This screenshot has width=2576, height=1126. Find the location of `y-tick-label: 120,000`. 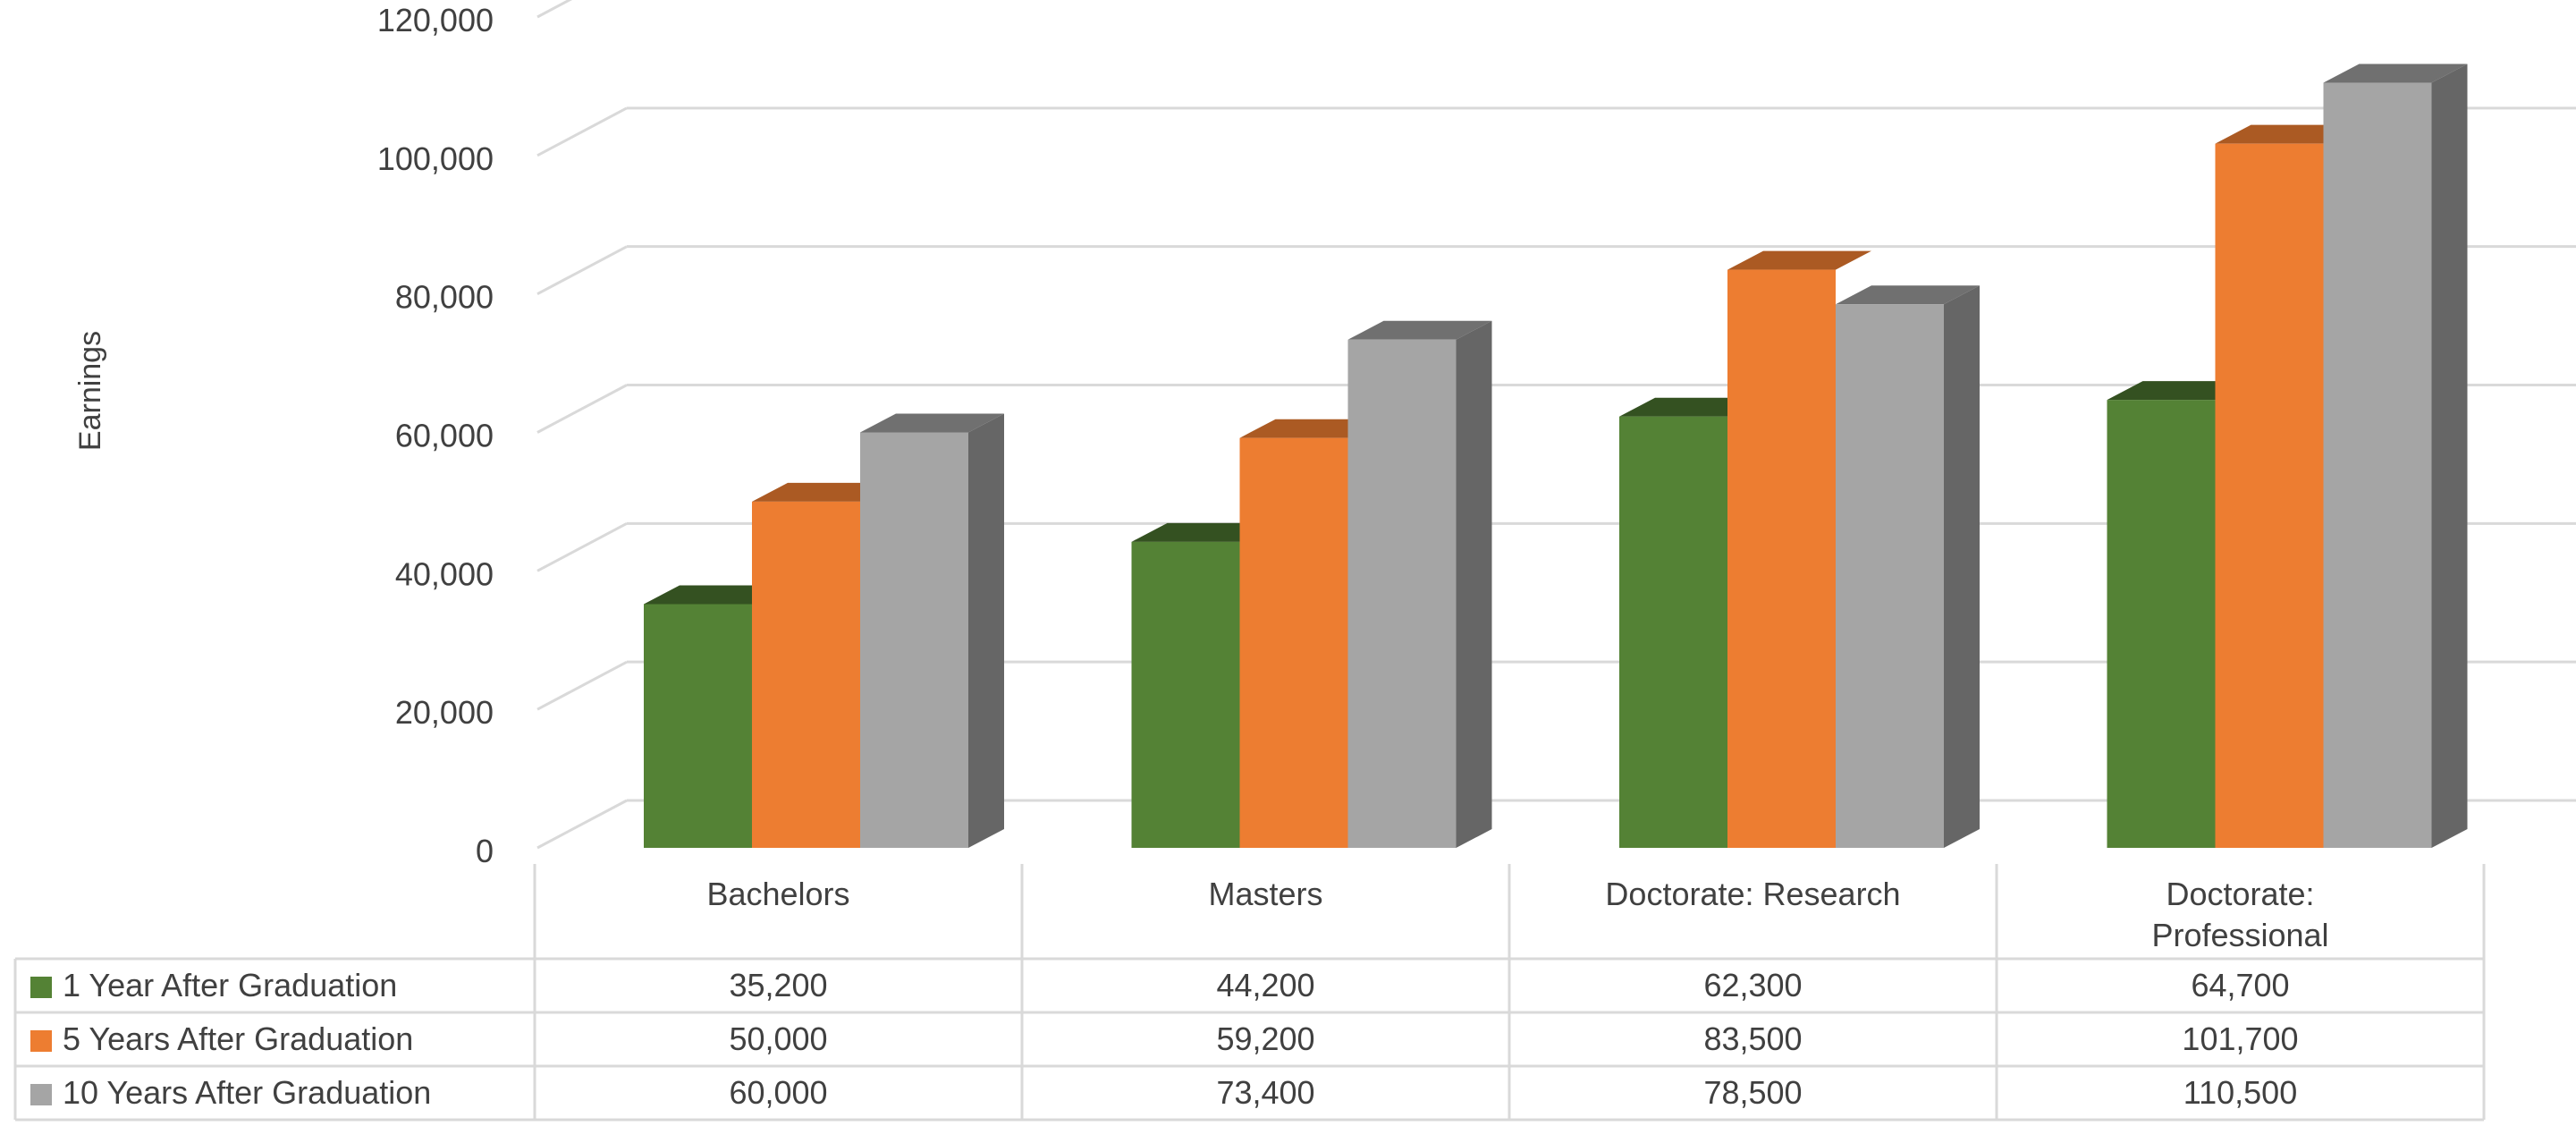

y-tick-label: 120,000 is located at coordinates (435, 20).